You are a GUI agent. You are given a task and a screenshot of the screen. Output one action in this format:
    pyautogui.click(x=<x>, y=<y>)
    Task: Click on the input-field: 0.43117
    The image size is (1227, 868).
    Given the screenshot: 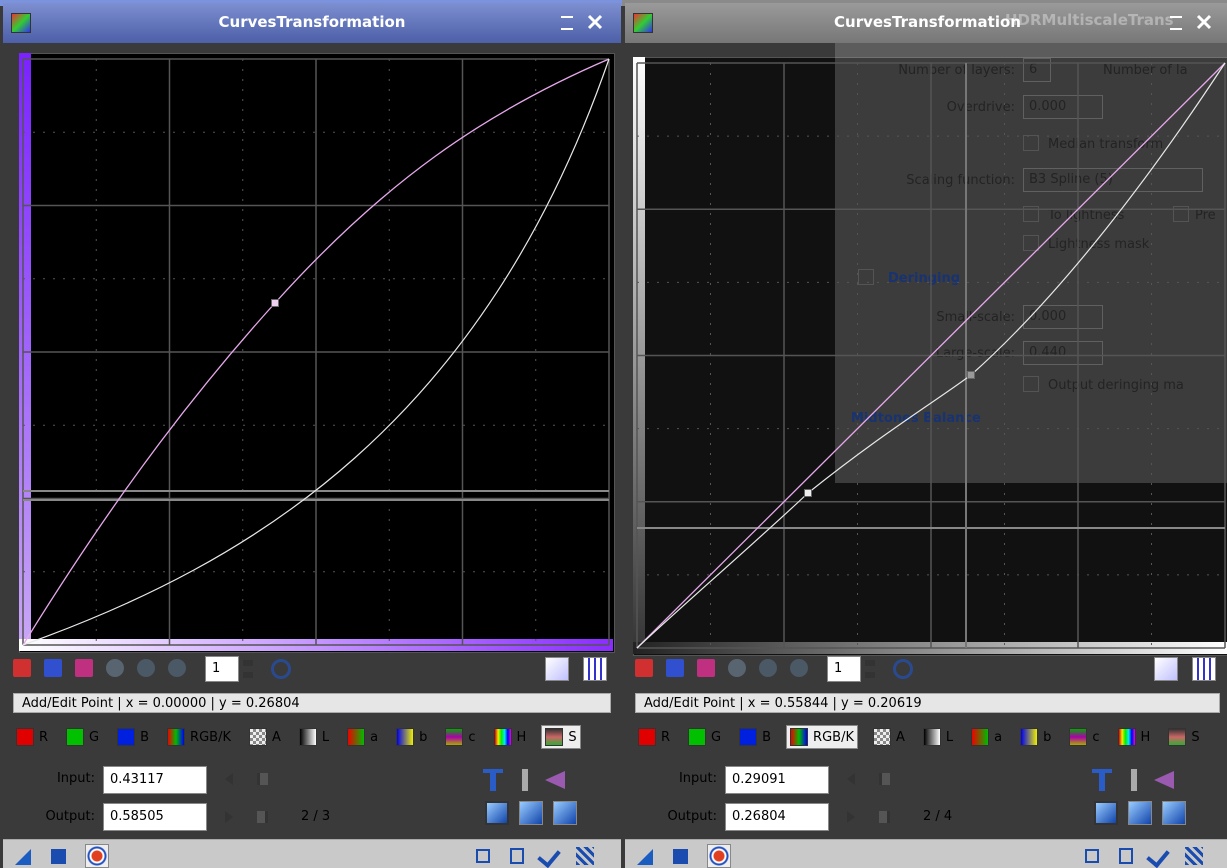 What is the action you would take?
    pyautogui.click(x=155, y=780)
    